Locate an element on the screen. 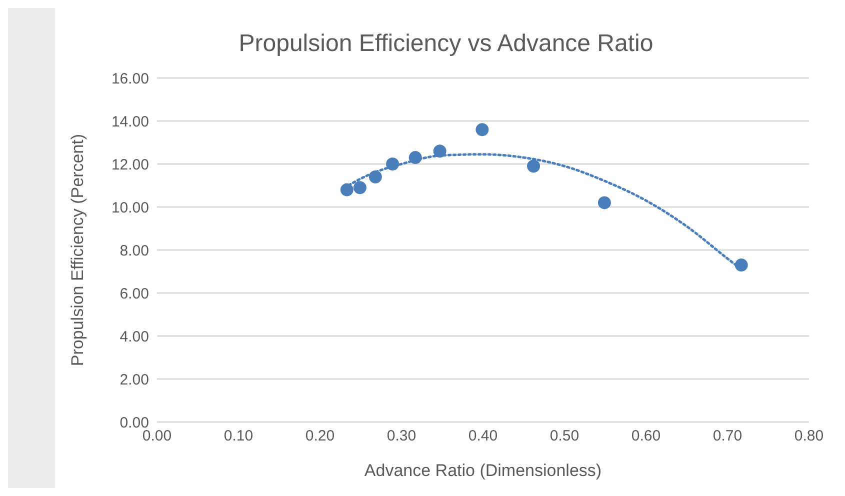  y-tick-label: 16.00 is located at coordinates (130, 79).